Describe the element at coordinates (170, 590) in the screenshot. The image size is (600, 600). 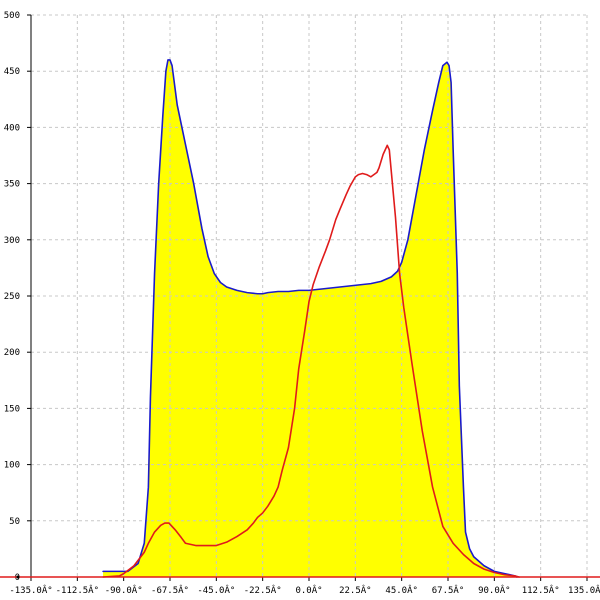
I see `x-tick-label: -67.5Â°` at that location.